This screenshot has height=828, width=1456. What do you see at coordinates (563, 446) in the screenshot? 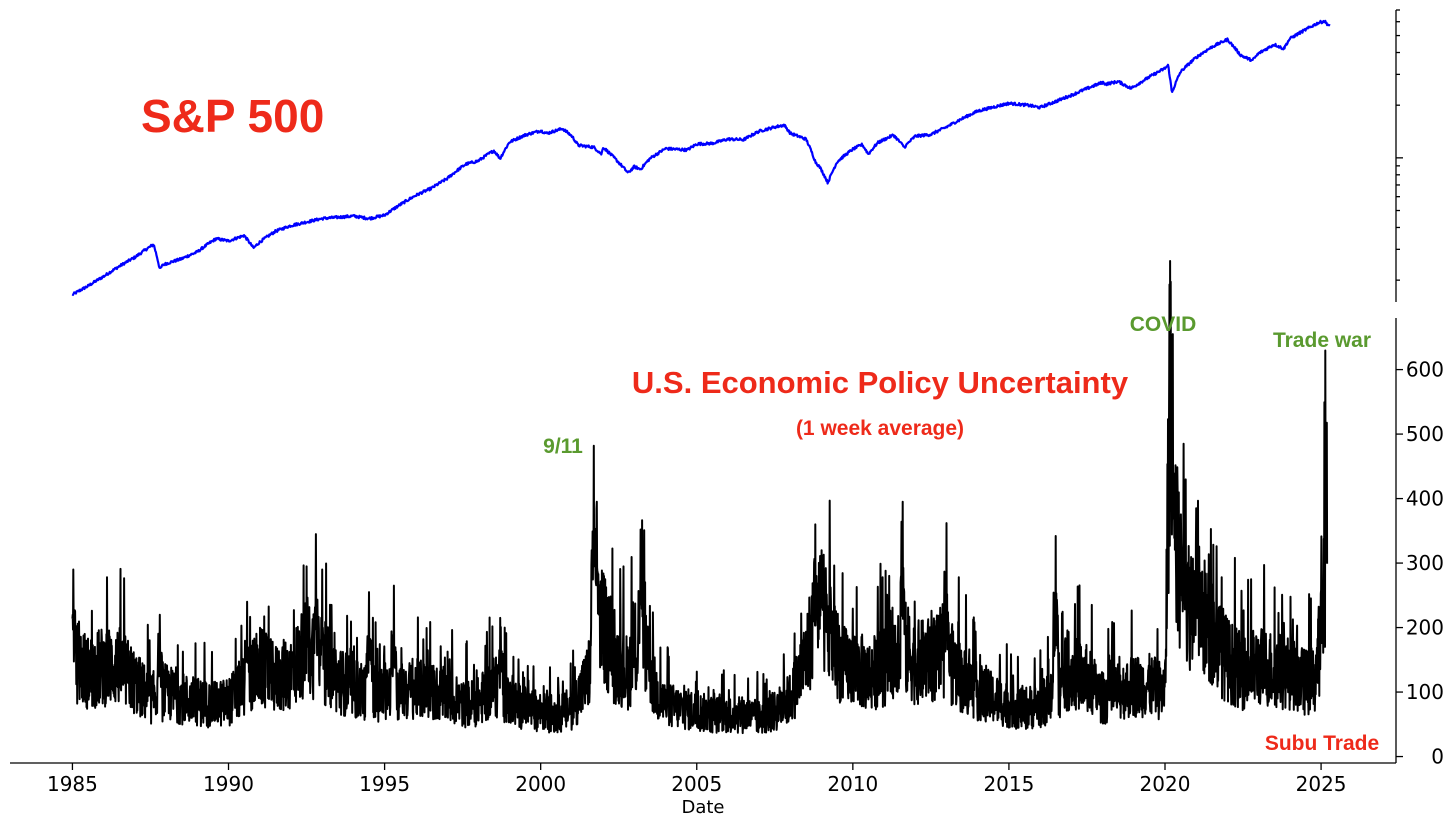
I see `annotation-9-11: 9/11` at bounding box center [563, 446].